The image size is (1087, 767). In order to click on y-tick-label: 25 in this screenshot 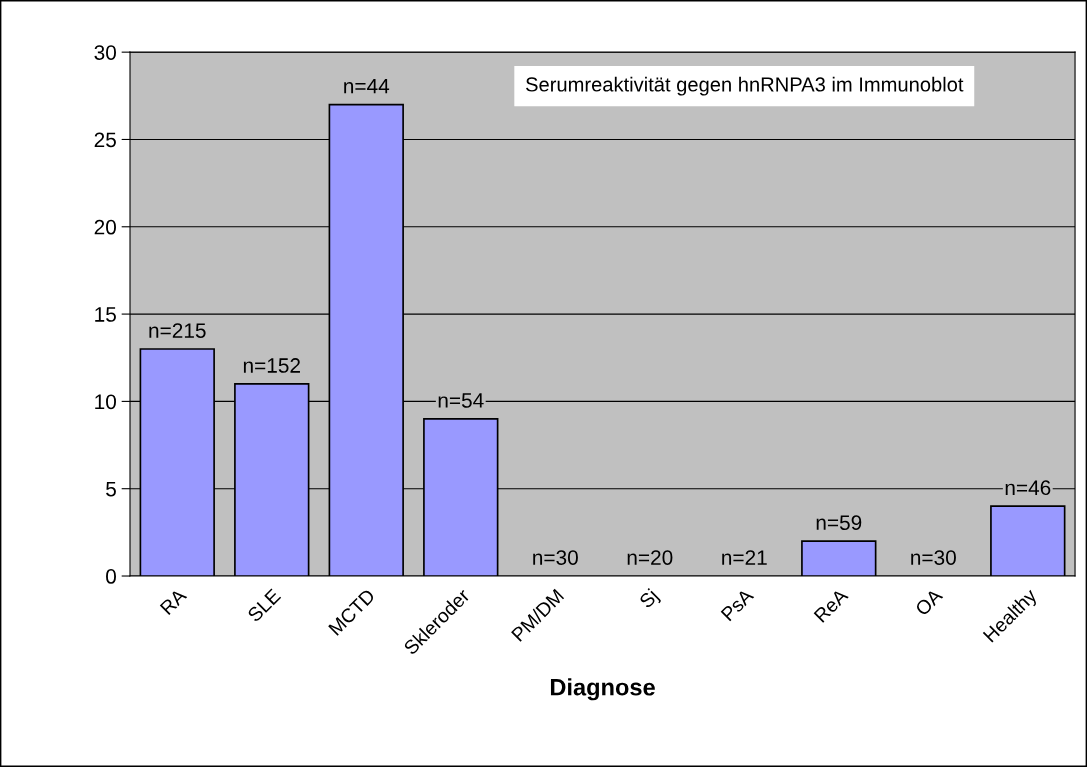, I will do `click(105, 140)`.